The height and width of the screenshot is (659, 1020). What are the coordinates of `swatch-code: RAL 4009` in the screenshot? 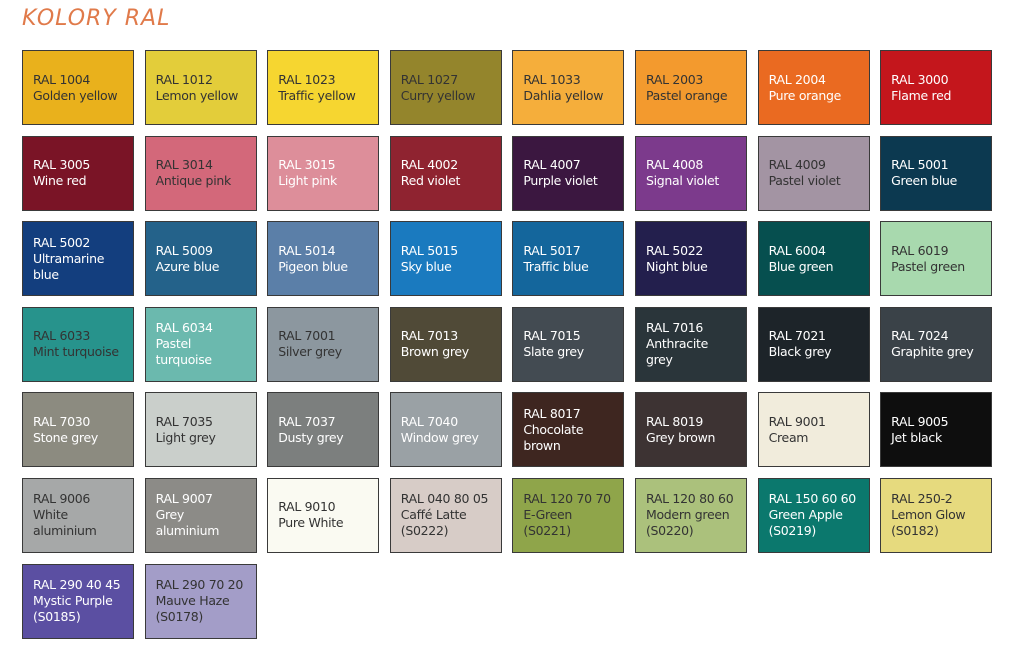 It's located at (797, 165).